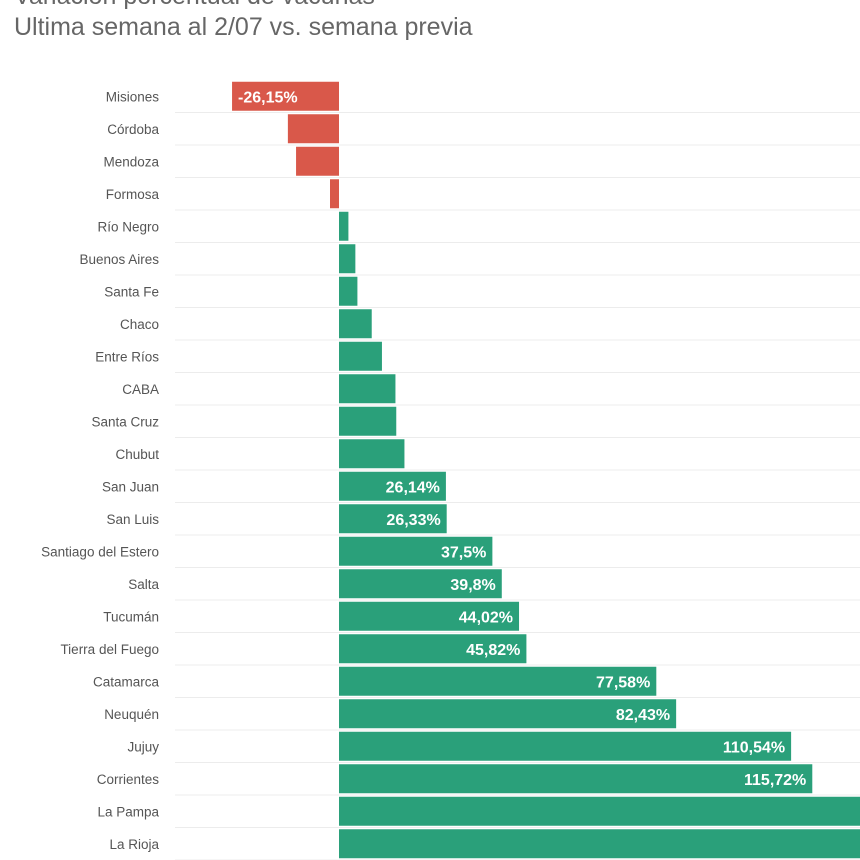 The height and width of the screenshot is (860, 860). I want to click on category-label: Misiones, so click(133, 96).